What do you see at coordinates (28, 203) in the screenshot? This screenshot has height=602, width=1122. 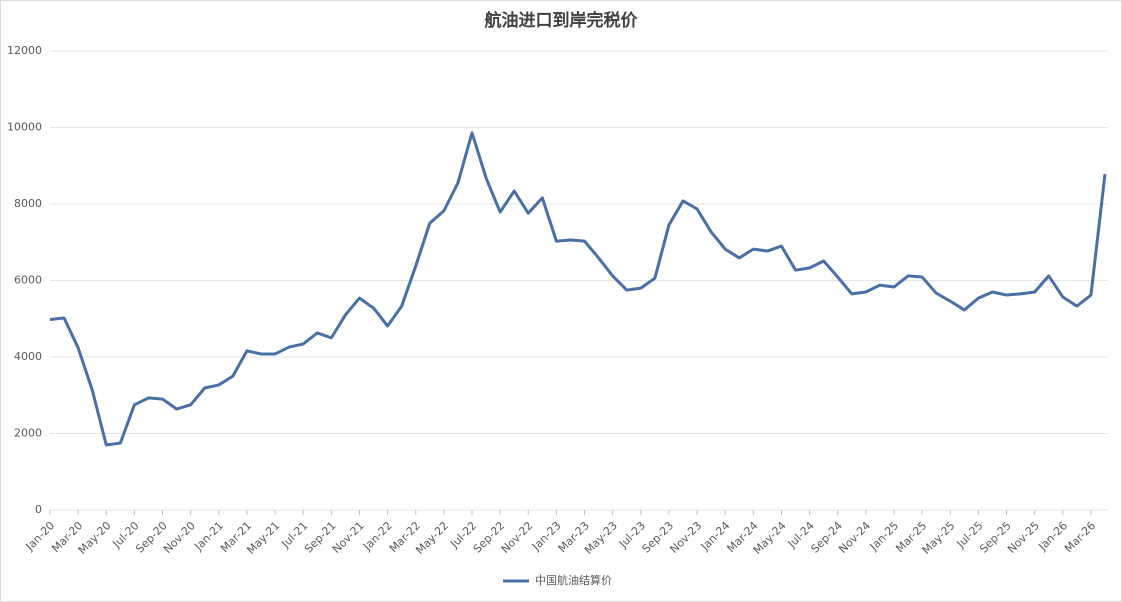 I see `y-tick-label: 8000` at bounding box center [28, 203].